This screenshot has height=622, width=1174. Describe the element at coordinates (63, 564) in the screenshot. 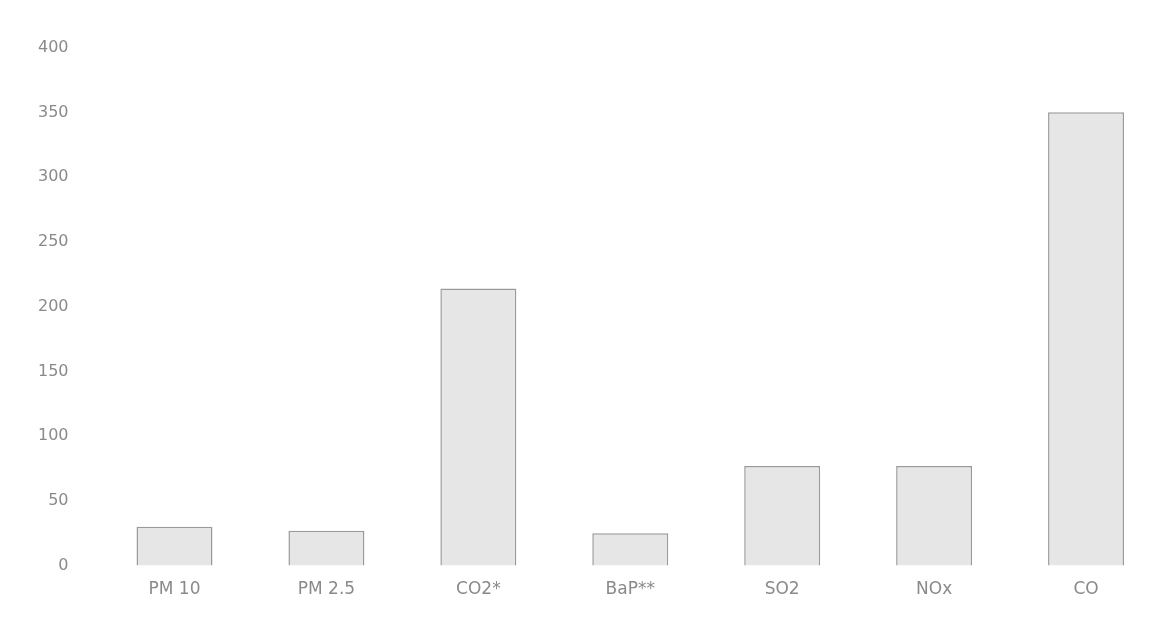

I see `y-tick-label: 0` at that location.